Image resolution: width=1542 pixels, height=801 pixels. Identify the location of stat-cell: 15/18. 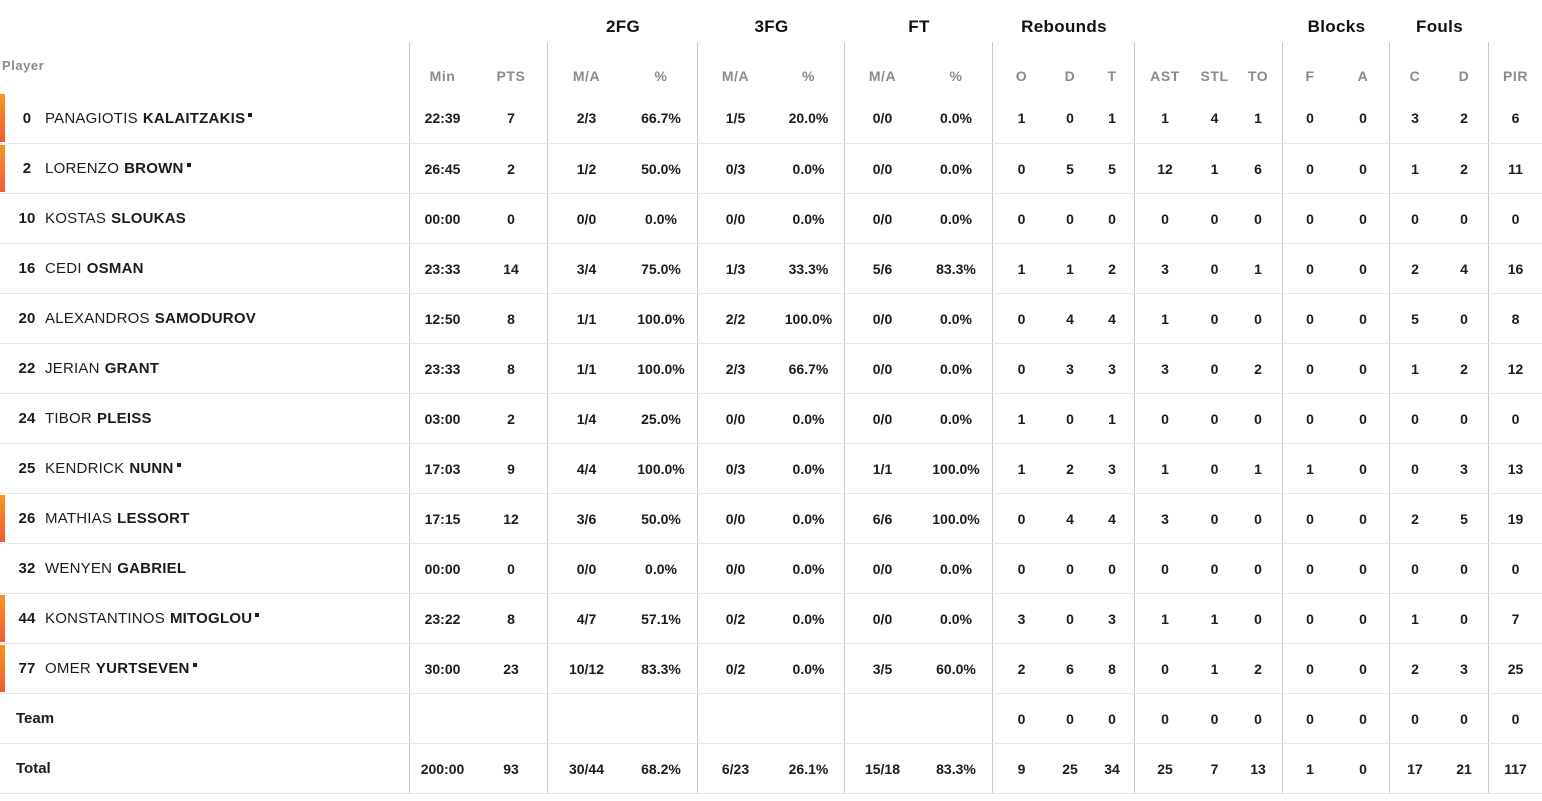
(882, 768).